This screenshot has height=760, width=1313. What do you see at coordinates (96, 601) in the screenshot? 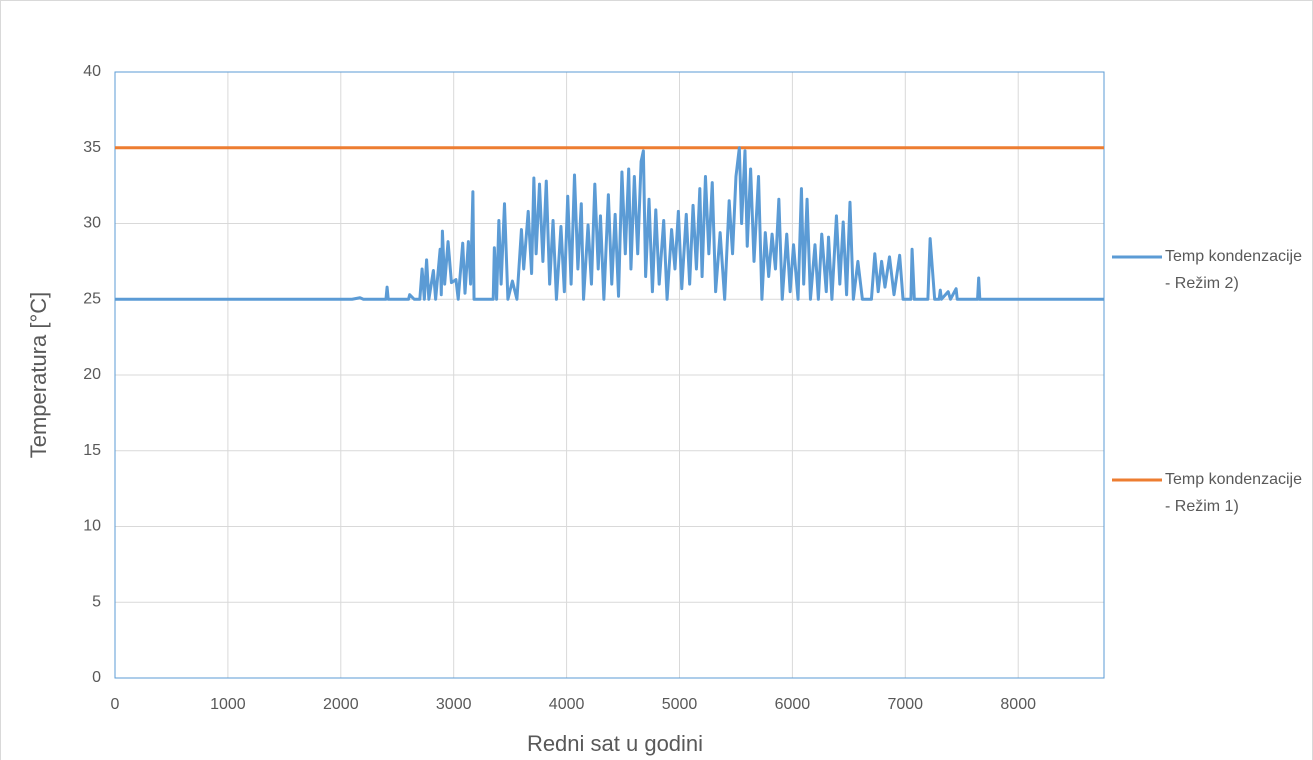
I see `y-tick-label: 5` at bounding box center [96, 601].